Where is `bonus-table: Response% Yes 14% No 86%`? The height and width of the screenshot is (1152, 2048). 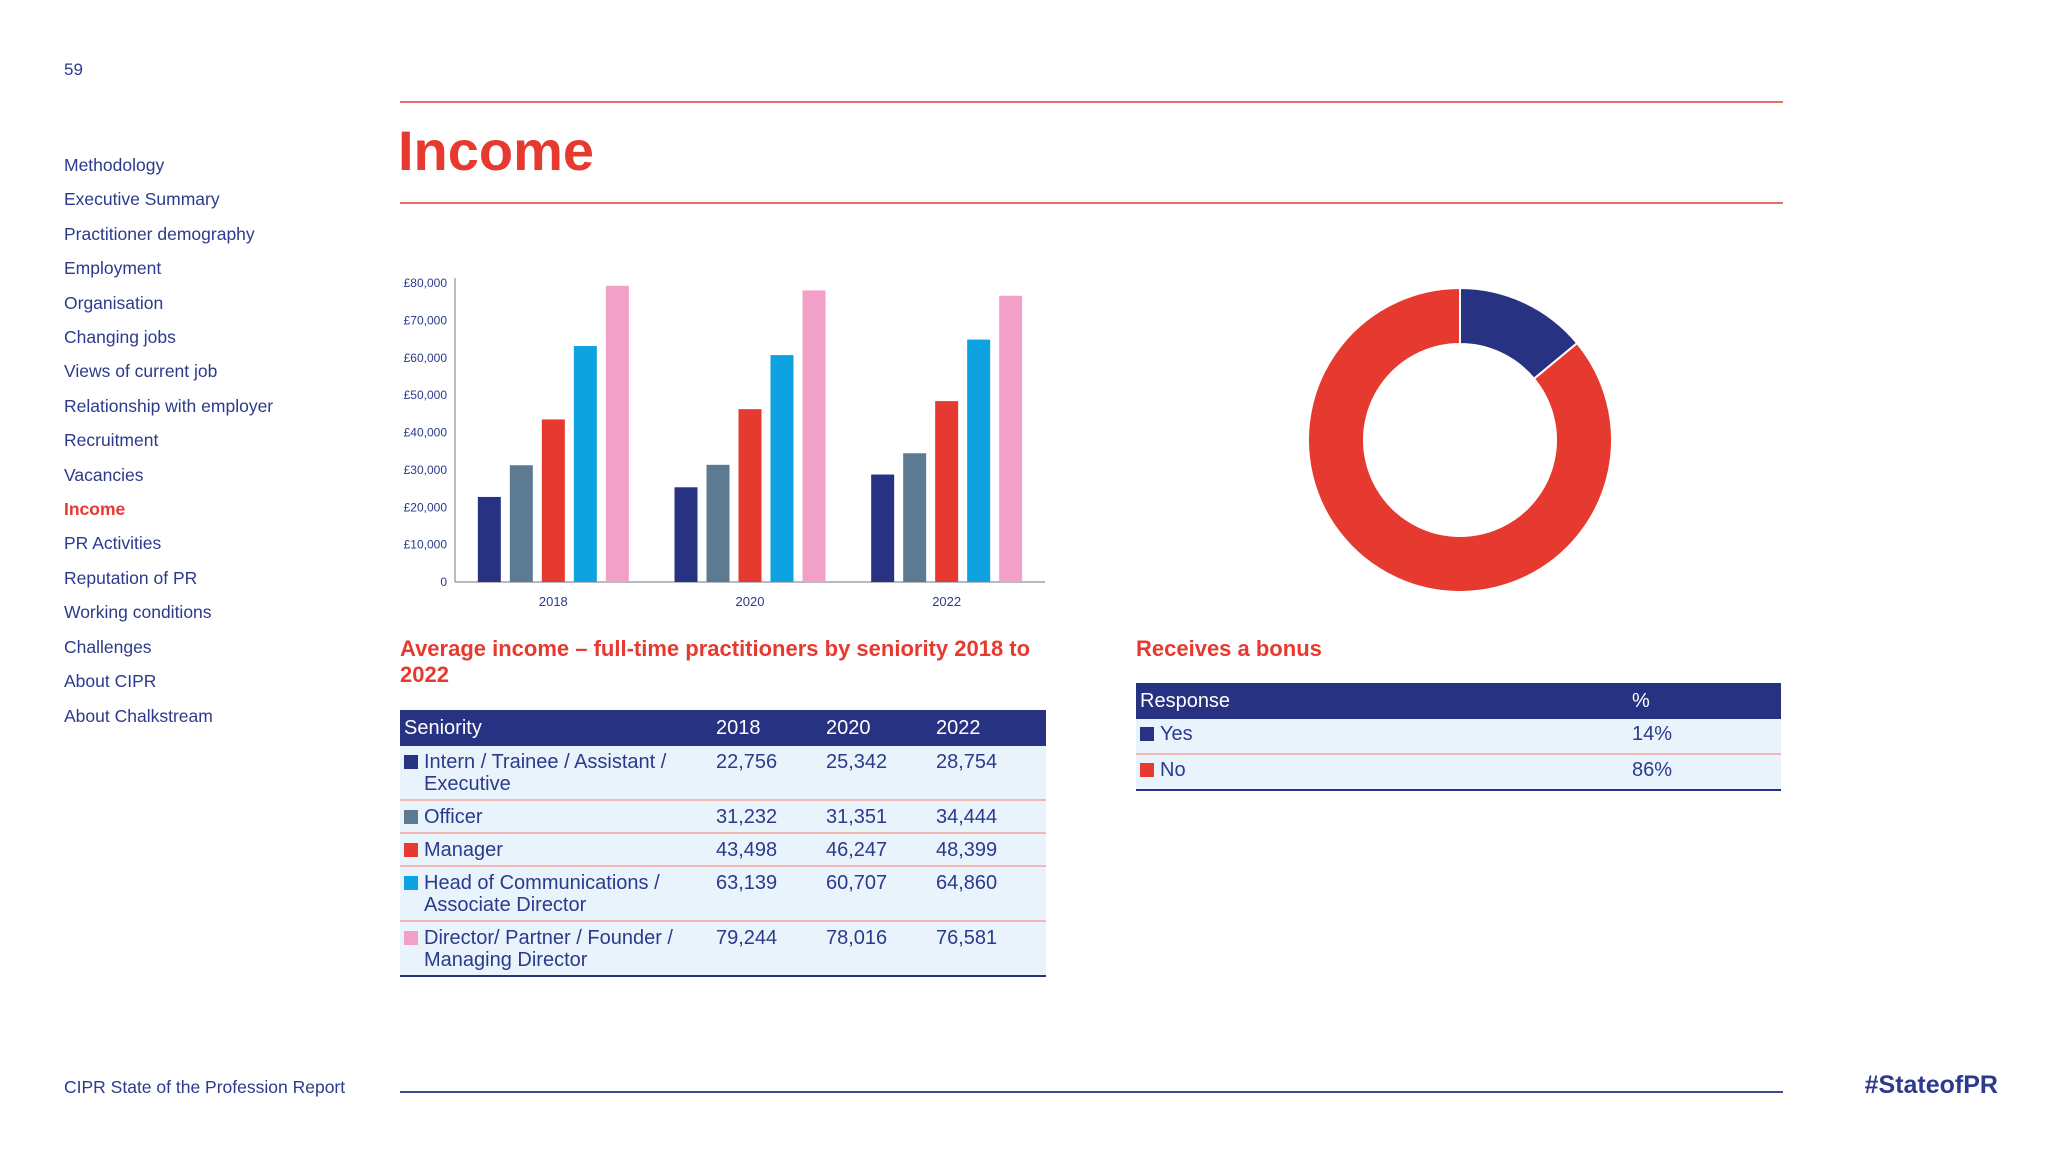 bonus-table: Response% Yes 14% No 86% is located at coordinates (1458, 737).